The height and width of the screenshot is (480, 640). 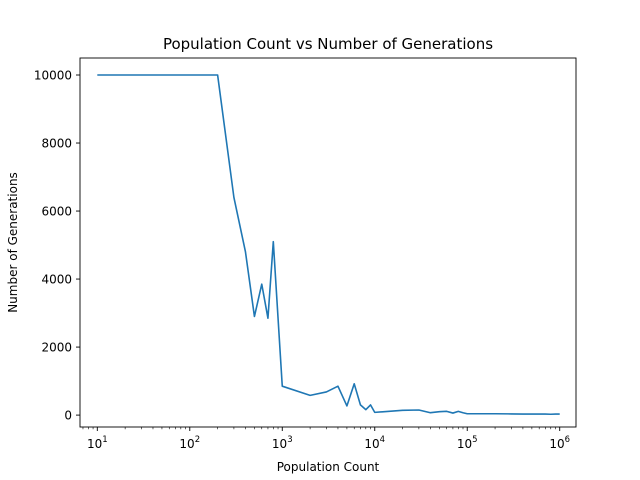 What do you see at coordinates (189, 443) in the screenshot?
I see `x-tick-label: 10²` at bounding box center [189, 443].